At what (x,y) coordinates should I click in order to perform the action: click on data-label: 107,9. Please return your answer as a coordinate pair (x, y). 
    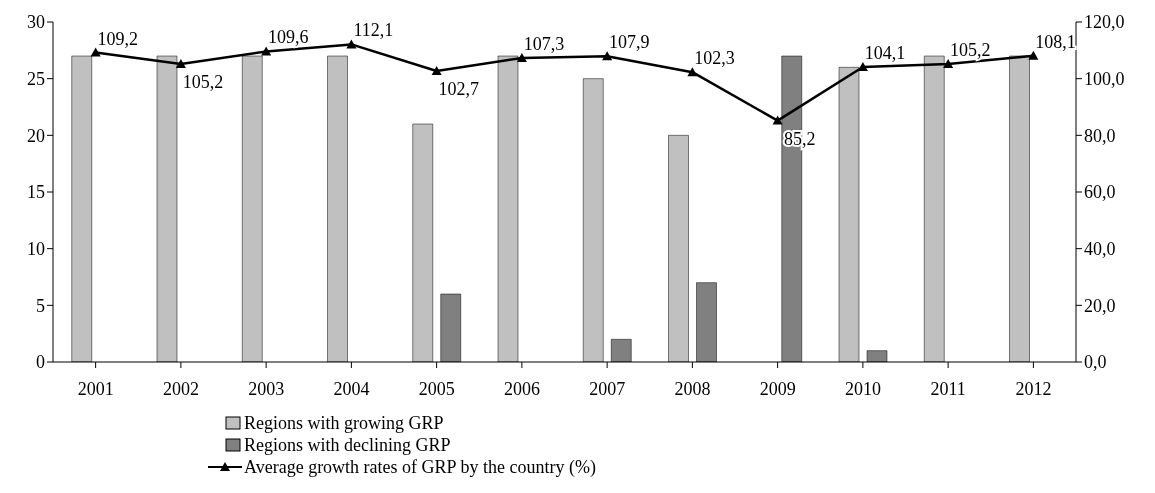
    Looking at the image, I should click on (629, 42).